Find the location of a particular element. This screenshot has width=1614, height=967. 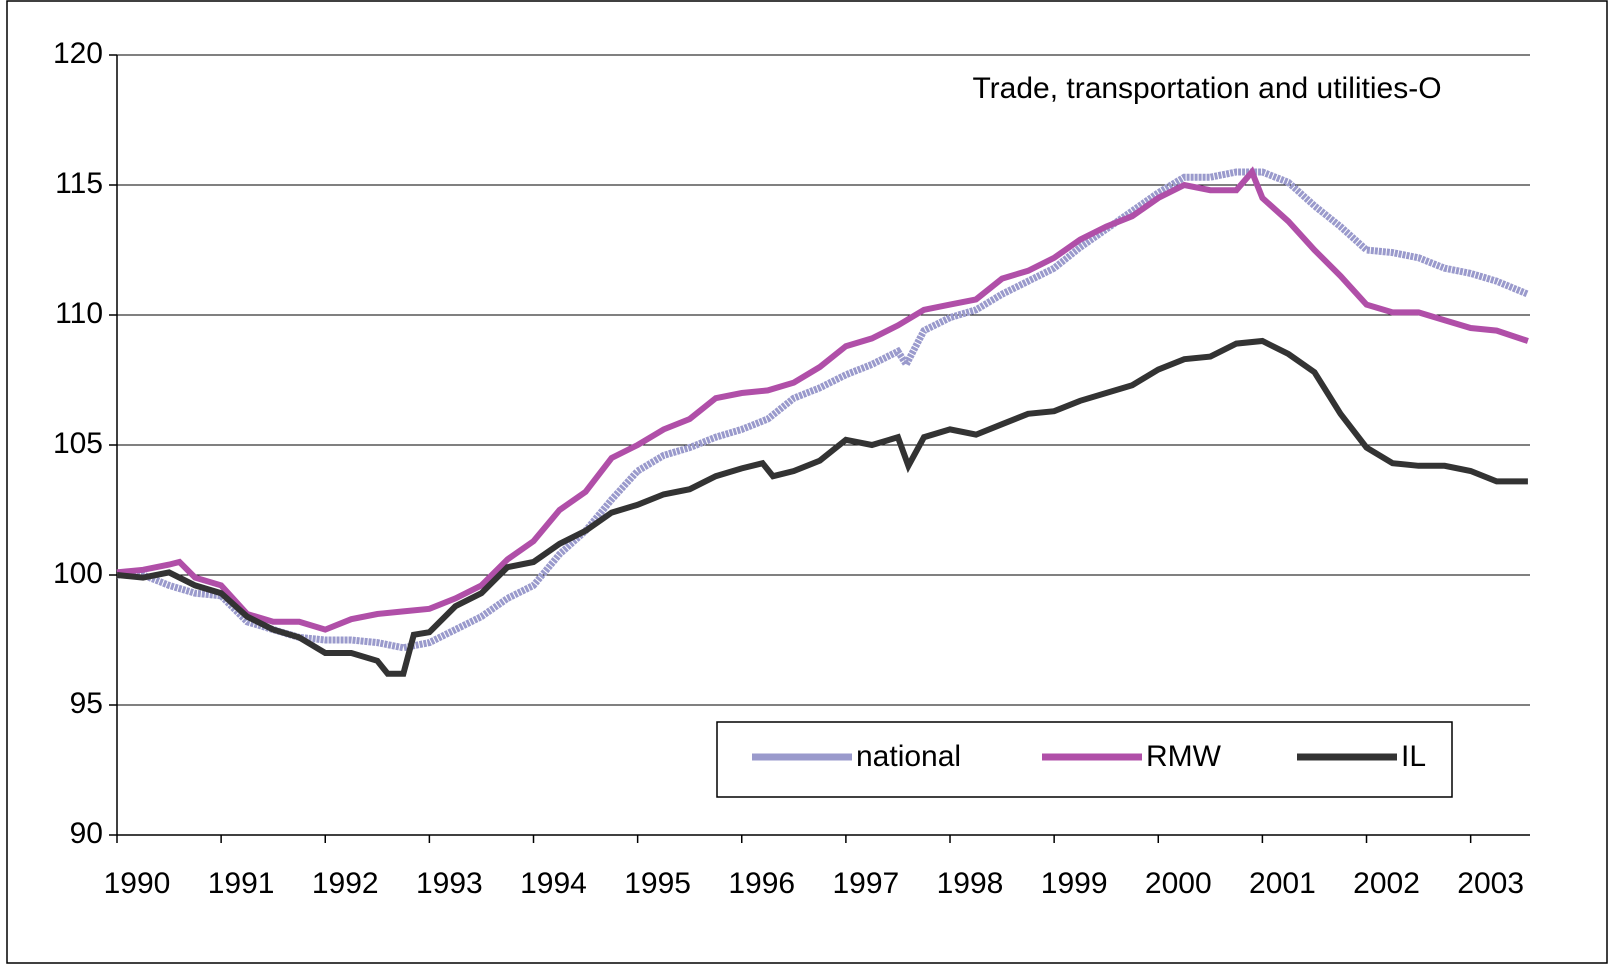

y-tick-label: 115 is located at coordinates (79, 183).